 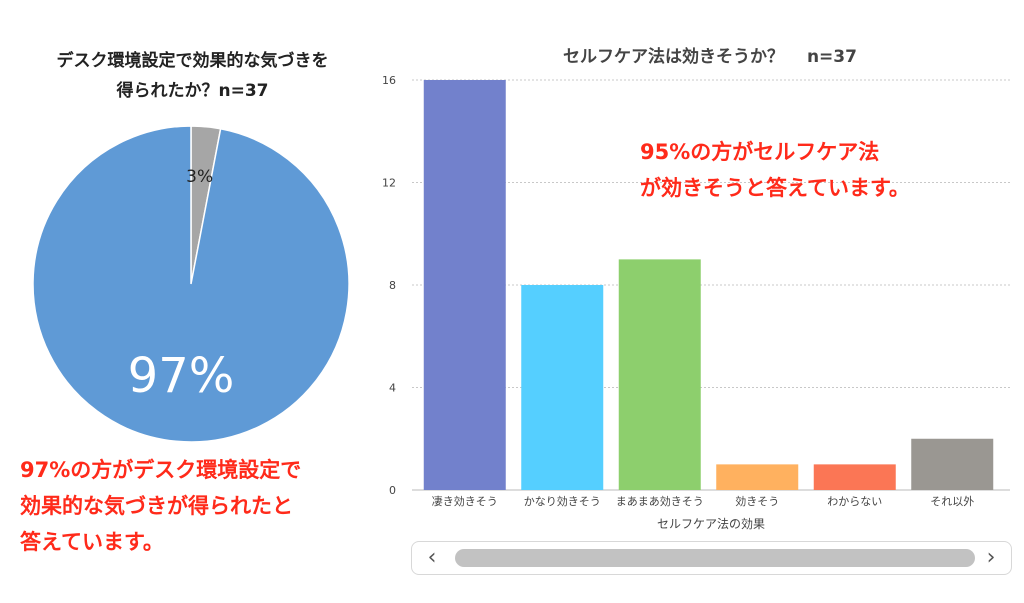 What do you see at coordinates (389, 80) in the screenshot?
I see `y-tick-label: 16` at bounding box center [389, 80].